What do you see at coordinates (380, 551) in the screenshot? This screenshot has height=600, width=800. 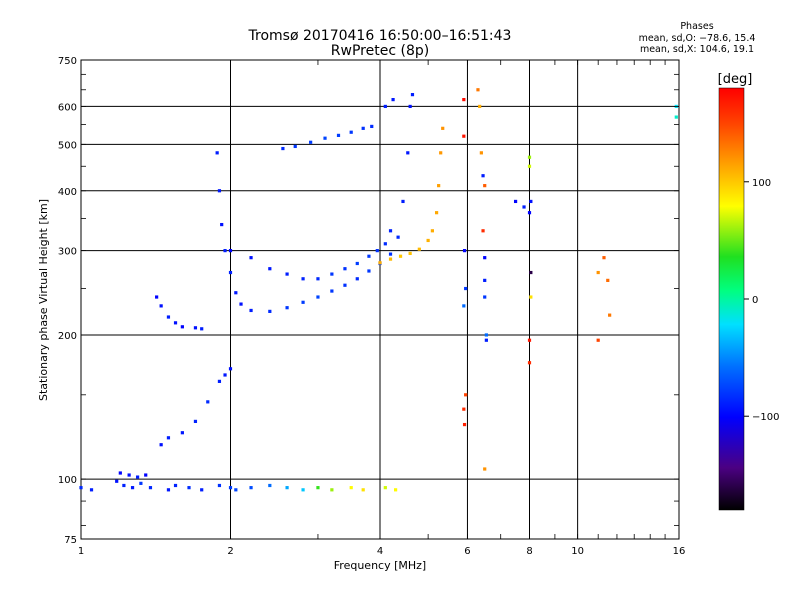 I see `x-tick-label: 4` at bounding box center [380, 551].